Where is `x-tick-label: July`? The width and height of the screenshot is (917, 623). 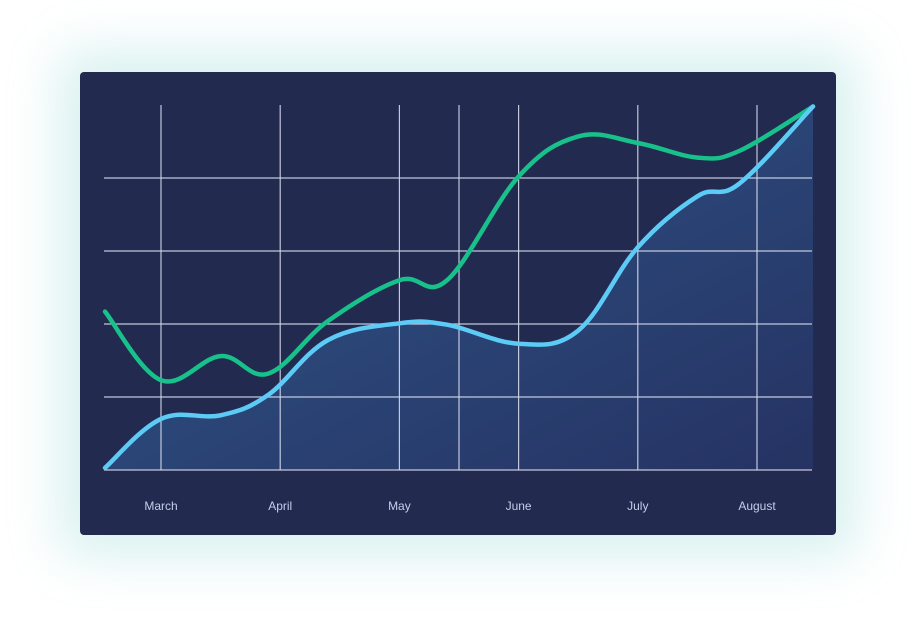 x-tick-label: July is located at coordinates (637, 506).